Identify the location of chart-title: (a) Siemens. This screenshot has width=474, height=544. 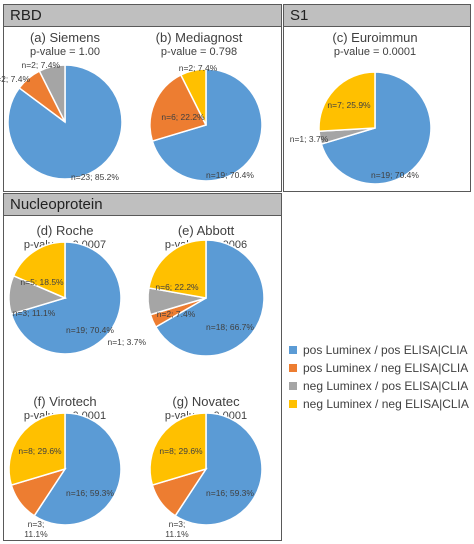
(65, 37).